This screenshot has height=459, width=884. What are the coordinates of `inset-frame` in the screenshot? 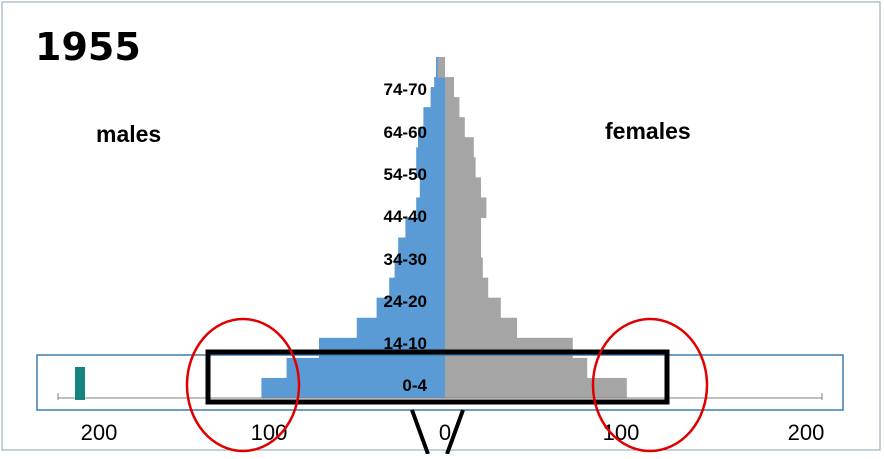 It's located at (440, 382).